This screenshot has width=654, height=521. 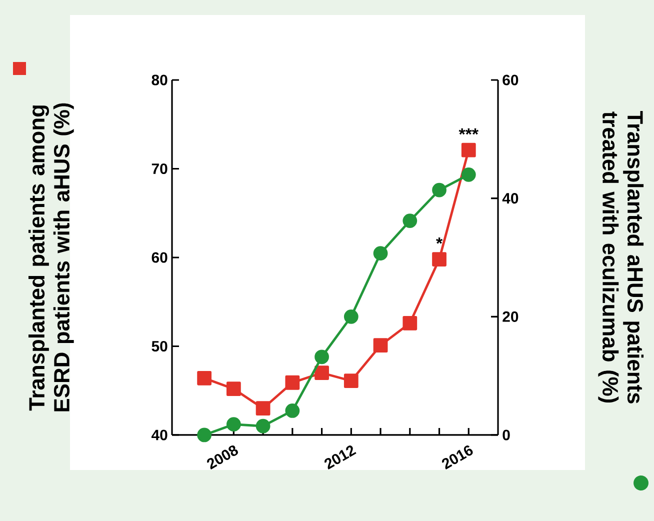 I want to click on annotation: ***, so click(x=468, y=131).